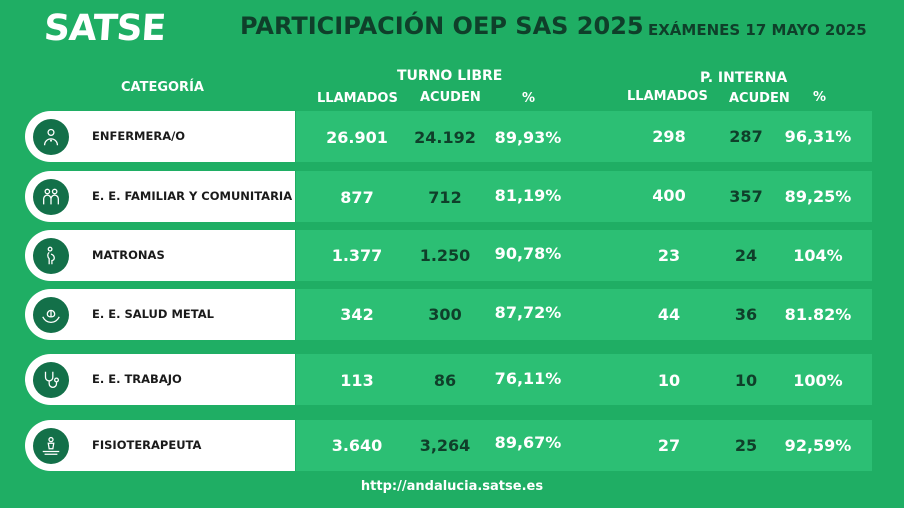  I want to click on pi-pct-value: 104%, so click(818, 255).